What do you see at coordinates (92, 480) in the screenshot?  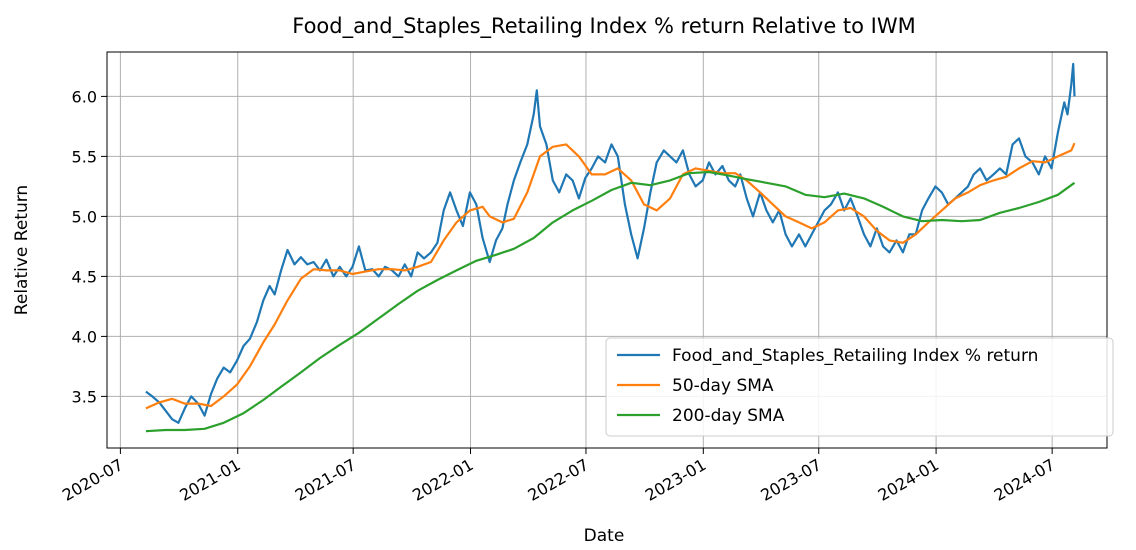 I see `x-tick-label: 2020-07` at bounding box center [92, 480].